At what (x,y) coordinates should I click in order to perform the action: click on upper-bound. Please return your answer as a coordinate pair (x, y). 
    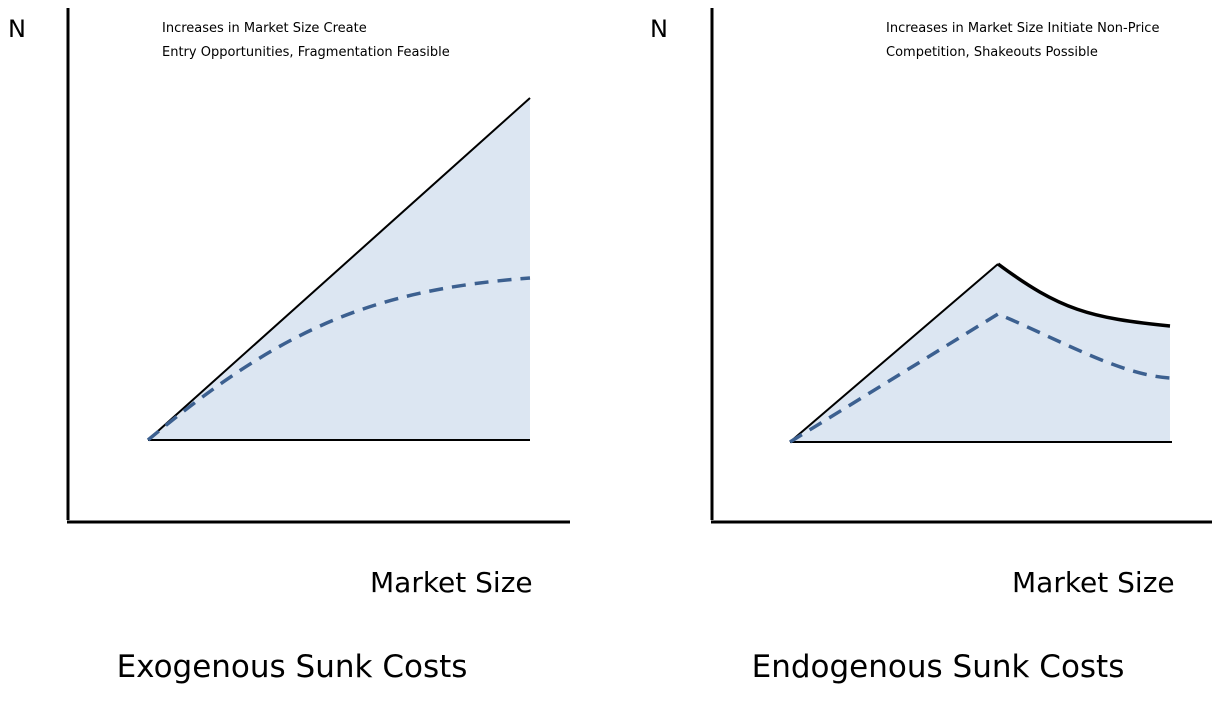
    Looking at the image, I should click on (894, 353).